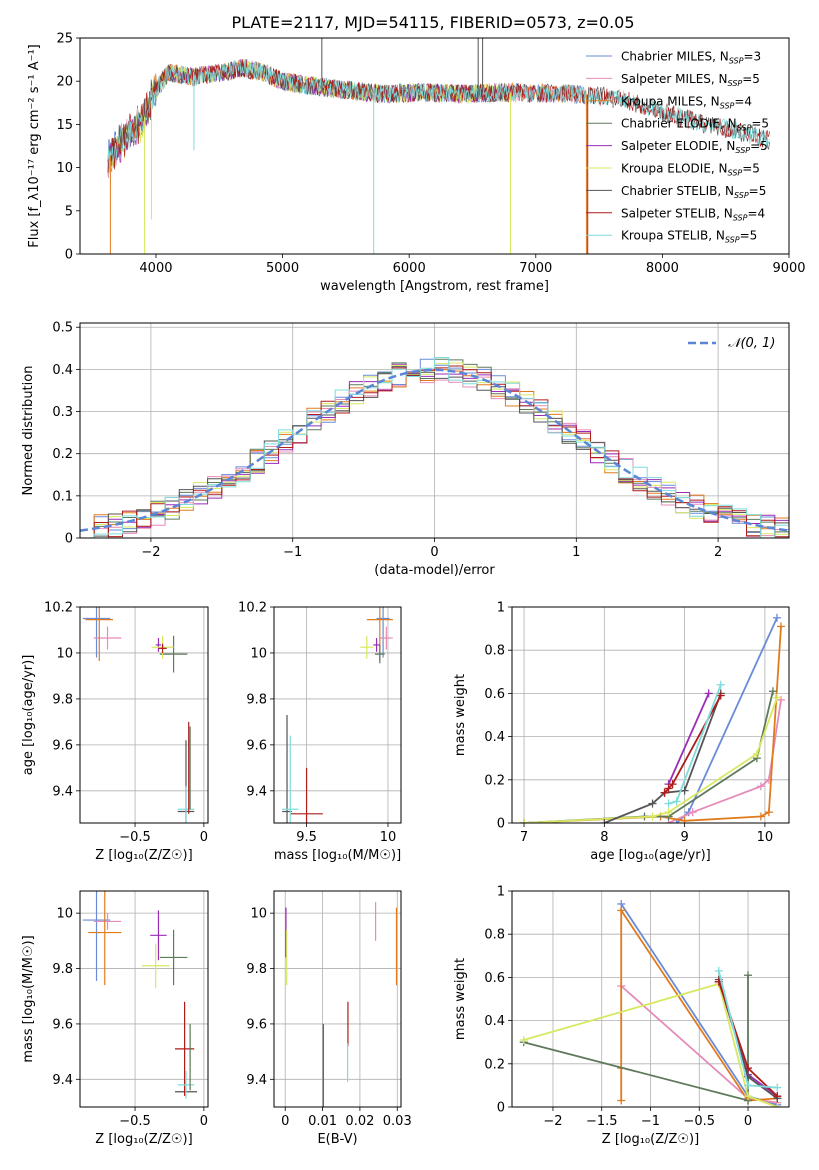 The image size is (819, 1170). What do you see at coordinates (135, 1121) in the screenshot?
I see `x-tick-label: −0.5` at bounding box center [135, 1121].